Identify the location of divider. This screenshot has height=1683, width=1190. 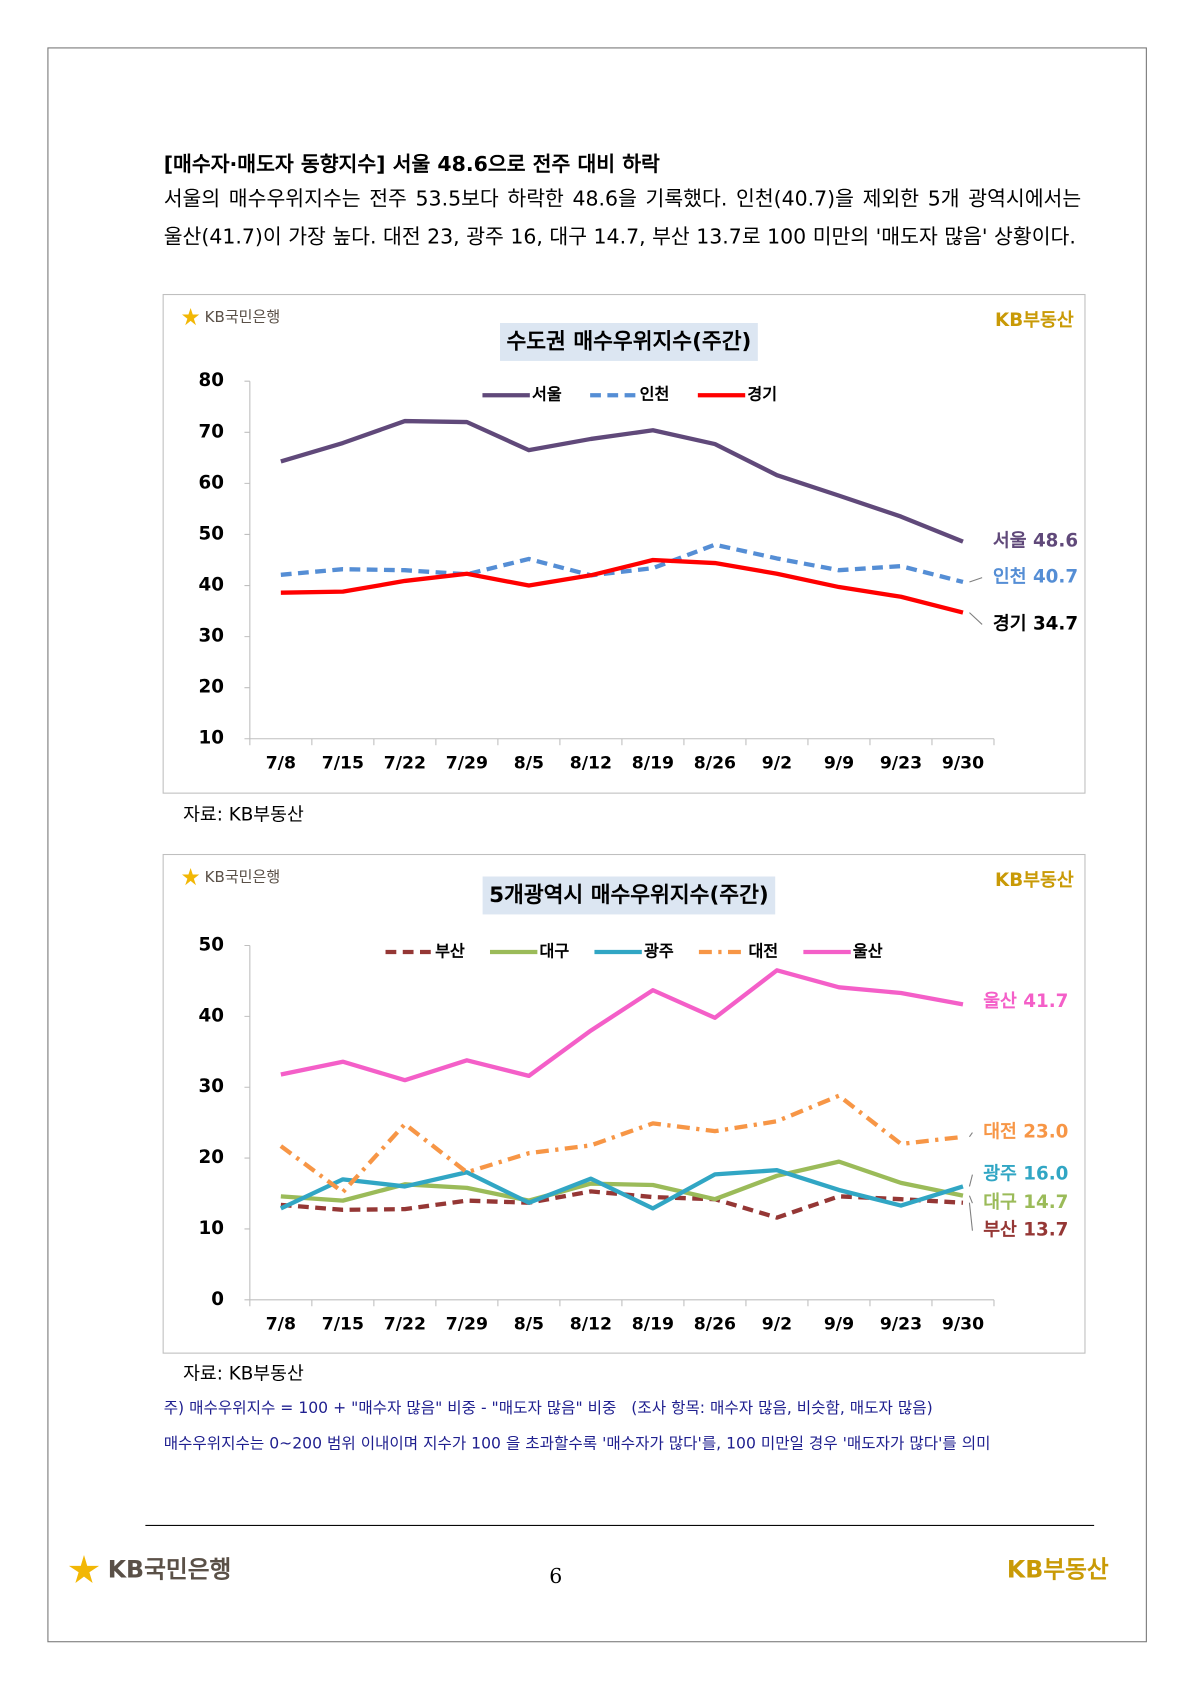
(620, 1525).